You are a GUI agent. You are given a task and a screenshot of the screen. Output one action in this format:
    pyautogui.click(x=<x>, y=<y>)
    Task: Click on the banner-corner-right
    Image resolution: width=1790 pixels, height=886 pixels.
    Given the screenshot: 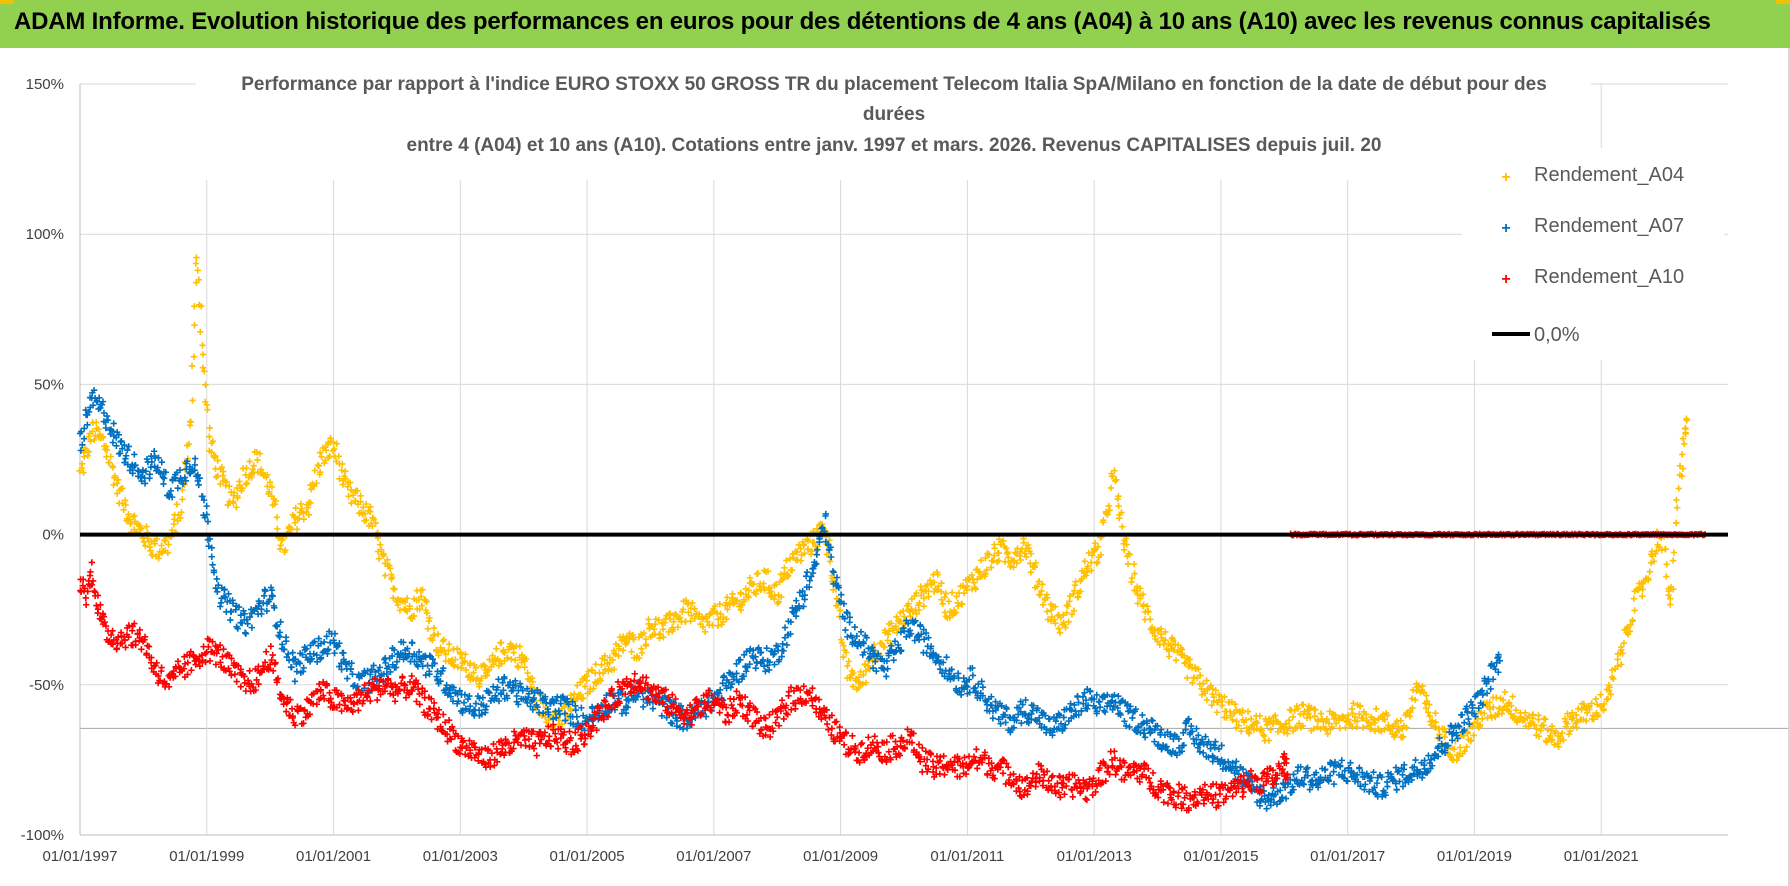 What is the action you would take?
    pyautogui.click(x=1783, y=2)
    